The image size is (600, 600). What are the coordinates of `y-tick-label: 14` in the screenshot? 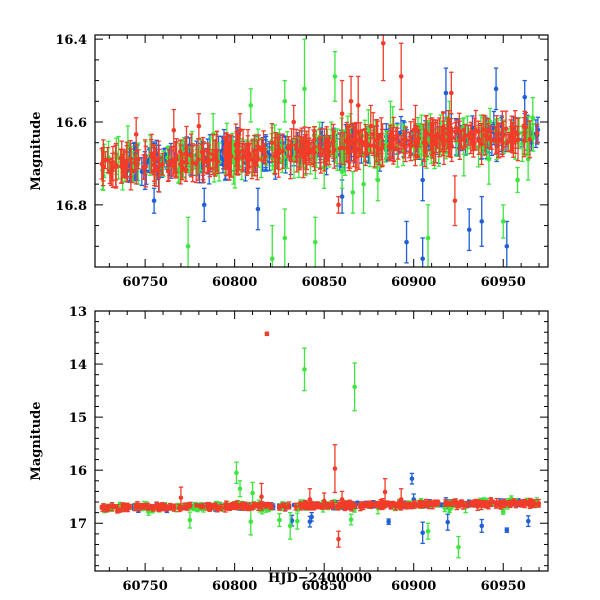 It's located at (78, 365).